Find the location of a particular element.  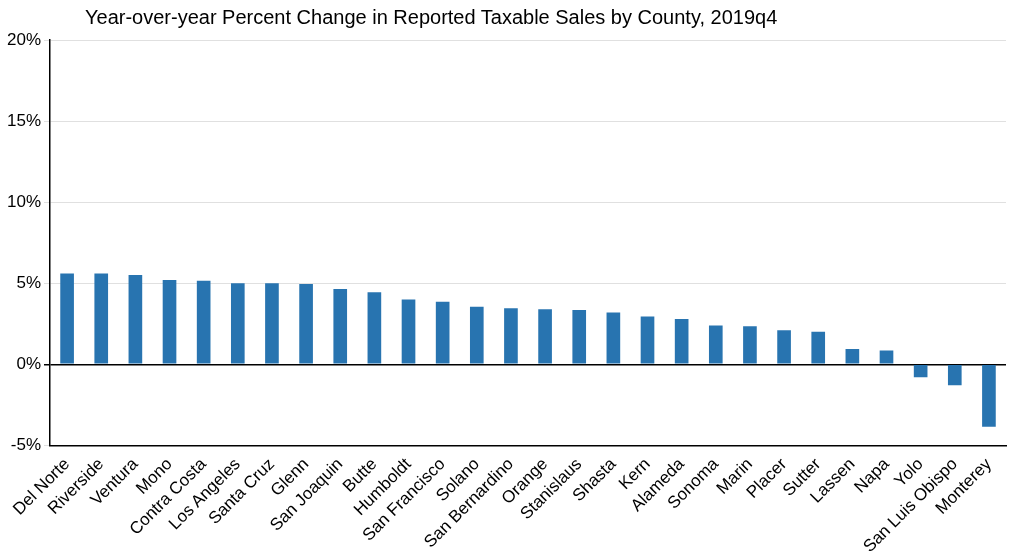

y-tick-label: 20% is located at coordinates (24, 39).